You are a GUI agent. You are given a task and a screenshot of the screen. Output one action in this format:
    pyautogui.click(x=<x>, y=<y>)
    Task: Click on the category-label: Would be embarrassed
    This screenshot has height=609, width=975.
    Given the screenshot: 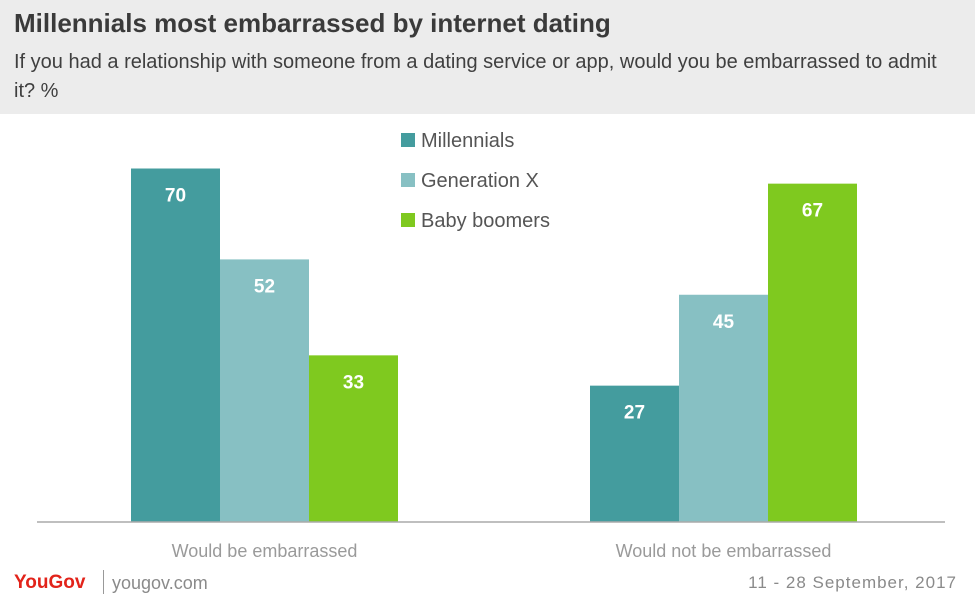 What is the action you would take?
    pyautogui.click(x=265, y=551)
    